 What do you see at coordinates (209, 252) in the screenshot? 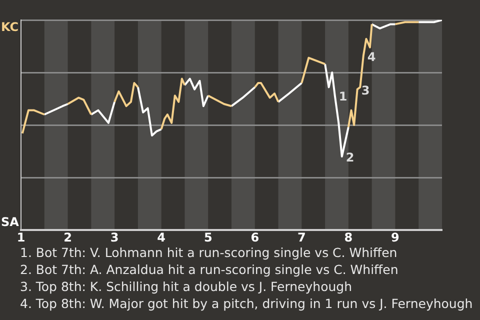
I see `text: 1. Bot 7th: V. Lohmann hit a run-scoring single vs C. Whiffen` at bounding box center [209, 252].